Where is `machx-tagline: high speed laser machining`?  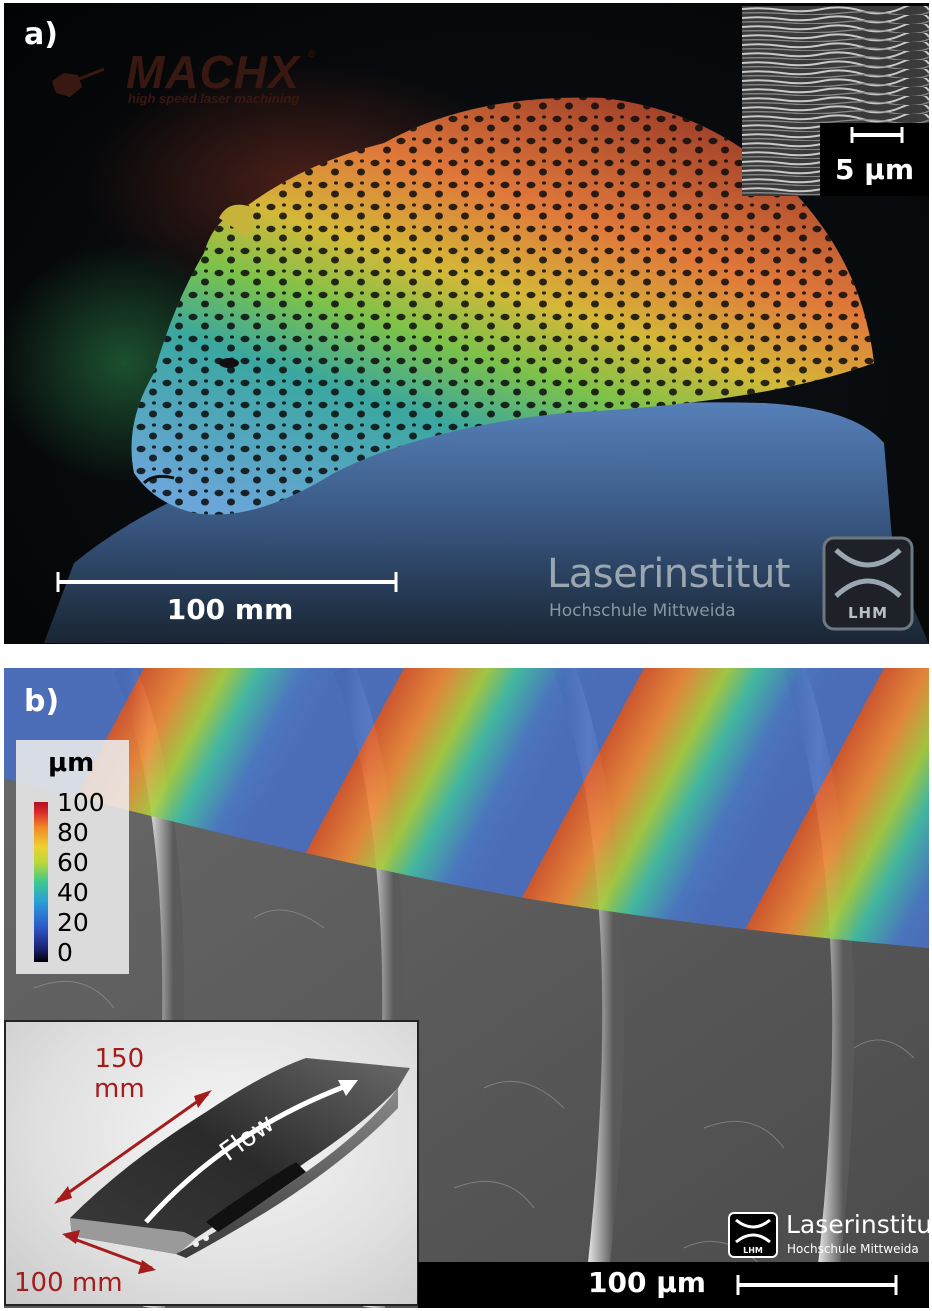 machx-tagline: high speed laser machining is located at coordinates (214, 98).